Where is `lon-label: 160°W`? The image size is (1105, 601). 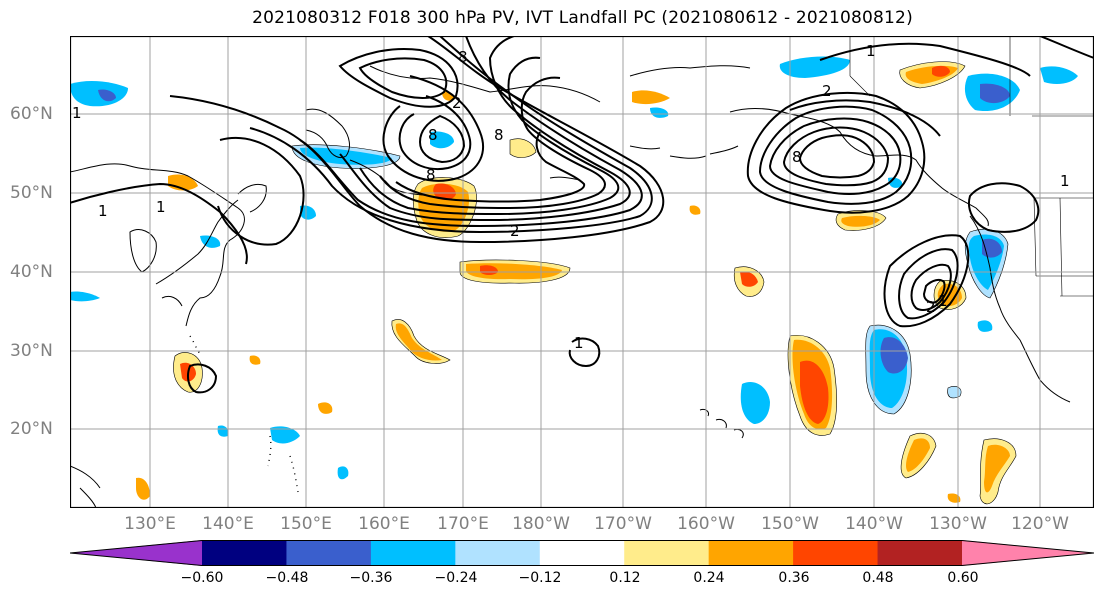 lon-label: 160°W is located at coordinates (706, 524).